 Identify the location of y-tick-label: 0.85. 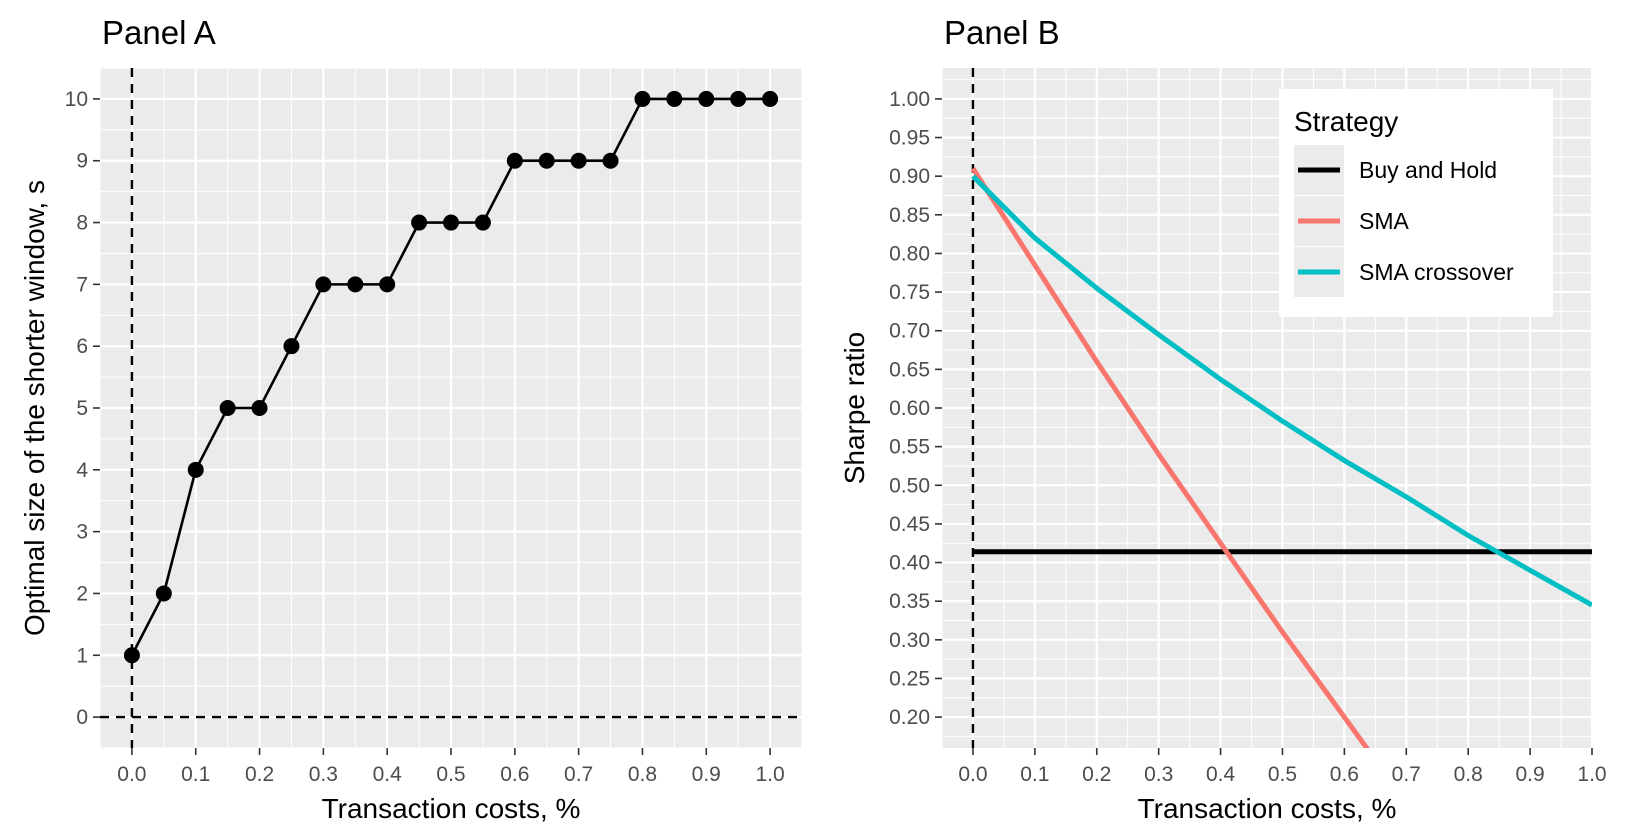
(909, 215).